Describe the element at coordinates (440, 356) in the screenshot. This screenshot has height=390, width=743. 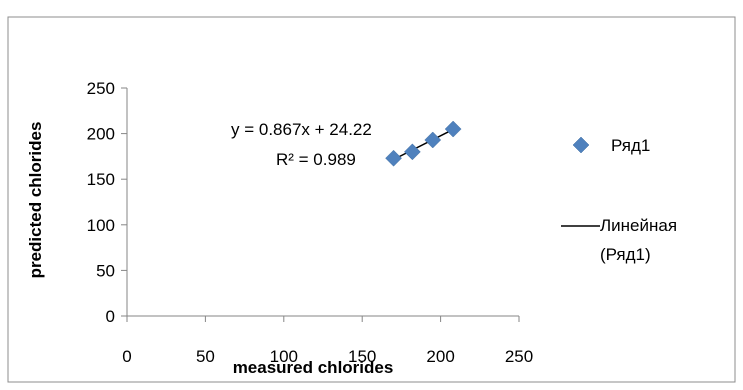
I see `x-tick-label: 200` at that location.